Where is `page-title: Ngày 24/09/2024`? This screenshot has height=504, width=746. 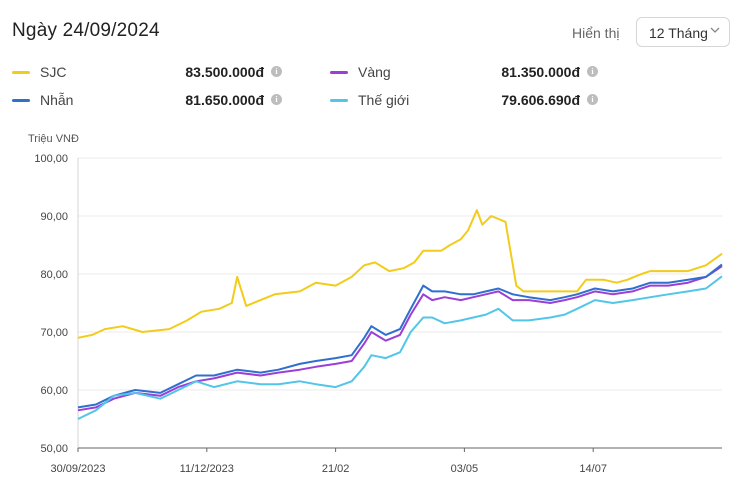 page-title: Ngày 24/09/2024 is located at coordinates (86, 30).